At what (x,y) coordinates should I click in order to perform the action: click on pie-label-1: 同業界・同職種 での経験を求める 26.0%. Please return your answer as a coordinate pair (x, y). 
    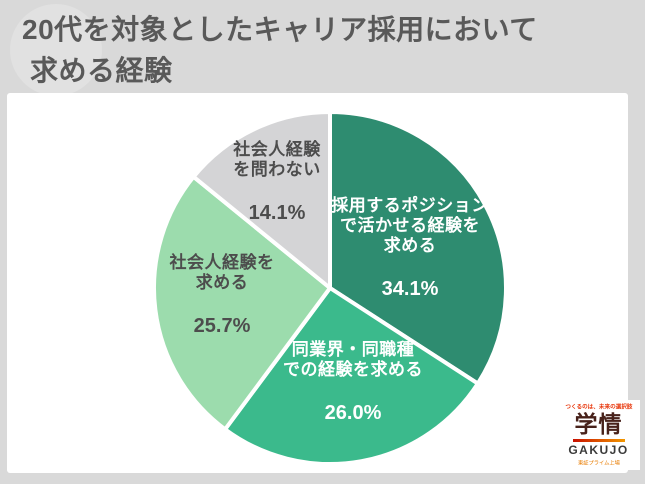
    Looking at the image, I should click on (353, 383).